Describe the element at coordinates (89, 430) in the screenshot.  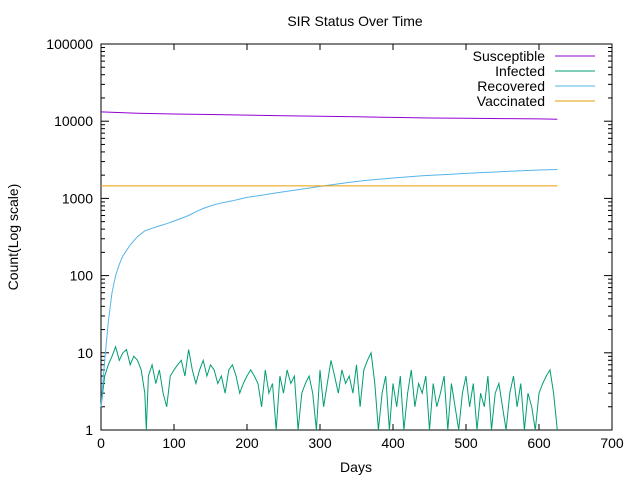
I see `y-tick-label: 1` at that location.